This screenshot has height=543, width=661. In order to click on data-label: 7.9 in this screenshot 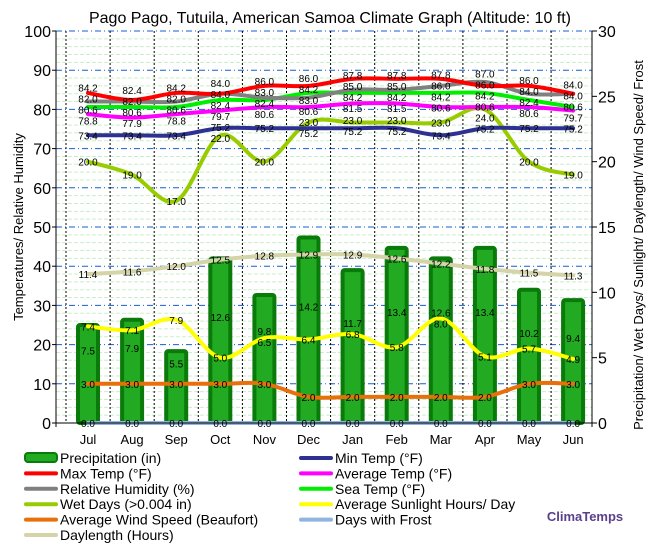, I will do `click(176, 321)`.